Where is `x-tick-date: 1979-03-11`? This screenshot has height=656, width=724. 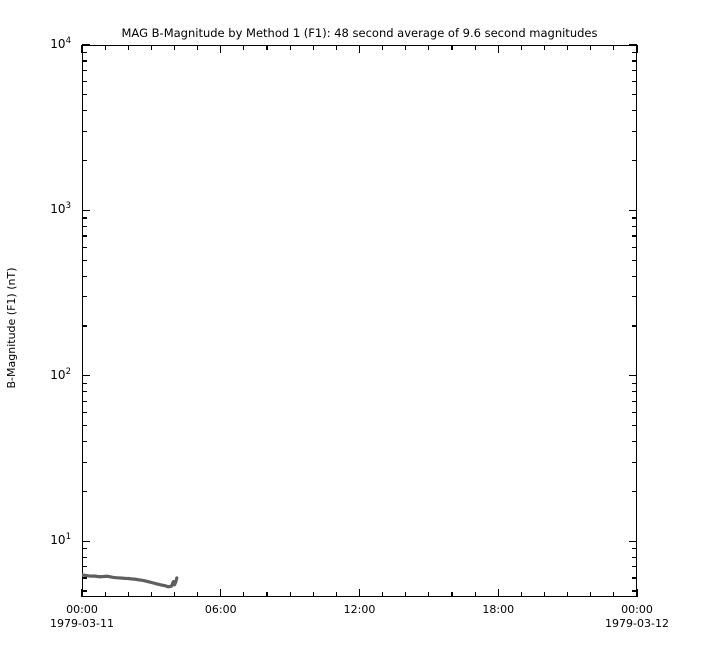
x-tick-date: 1979-03-11 is located at coordinates (82, 623).